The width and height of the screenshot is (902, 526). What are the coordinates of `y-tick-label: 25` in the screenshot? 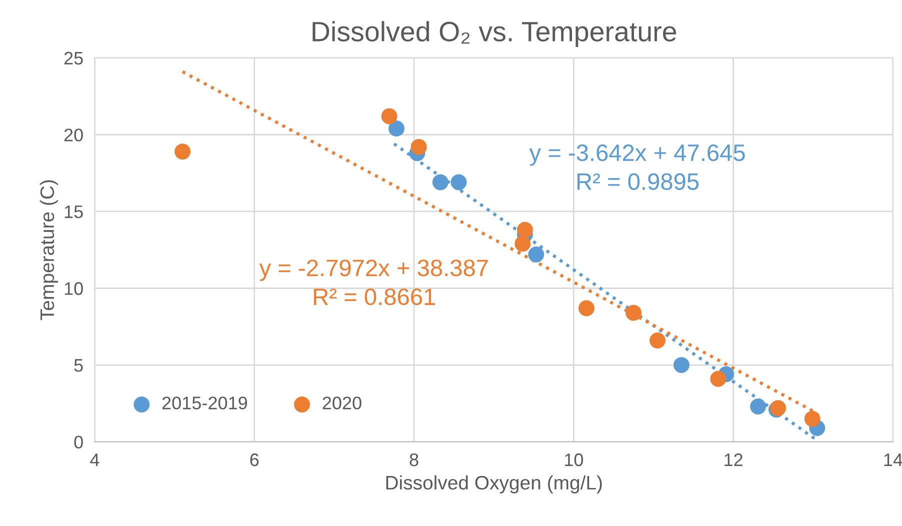 It's located at (73, 58).